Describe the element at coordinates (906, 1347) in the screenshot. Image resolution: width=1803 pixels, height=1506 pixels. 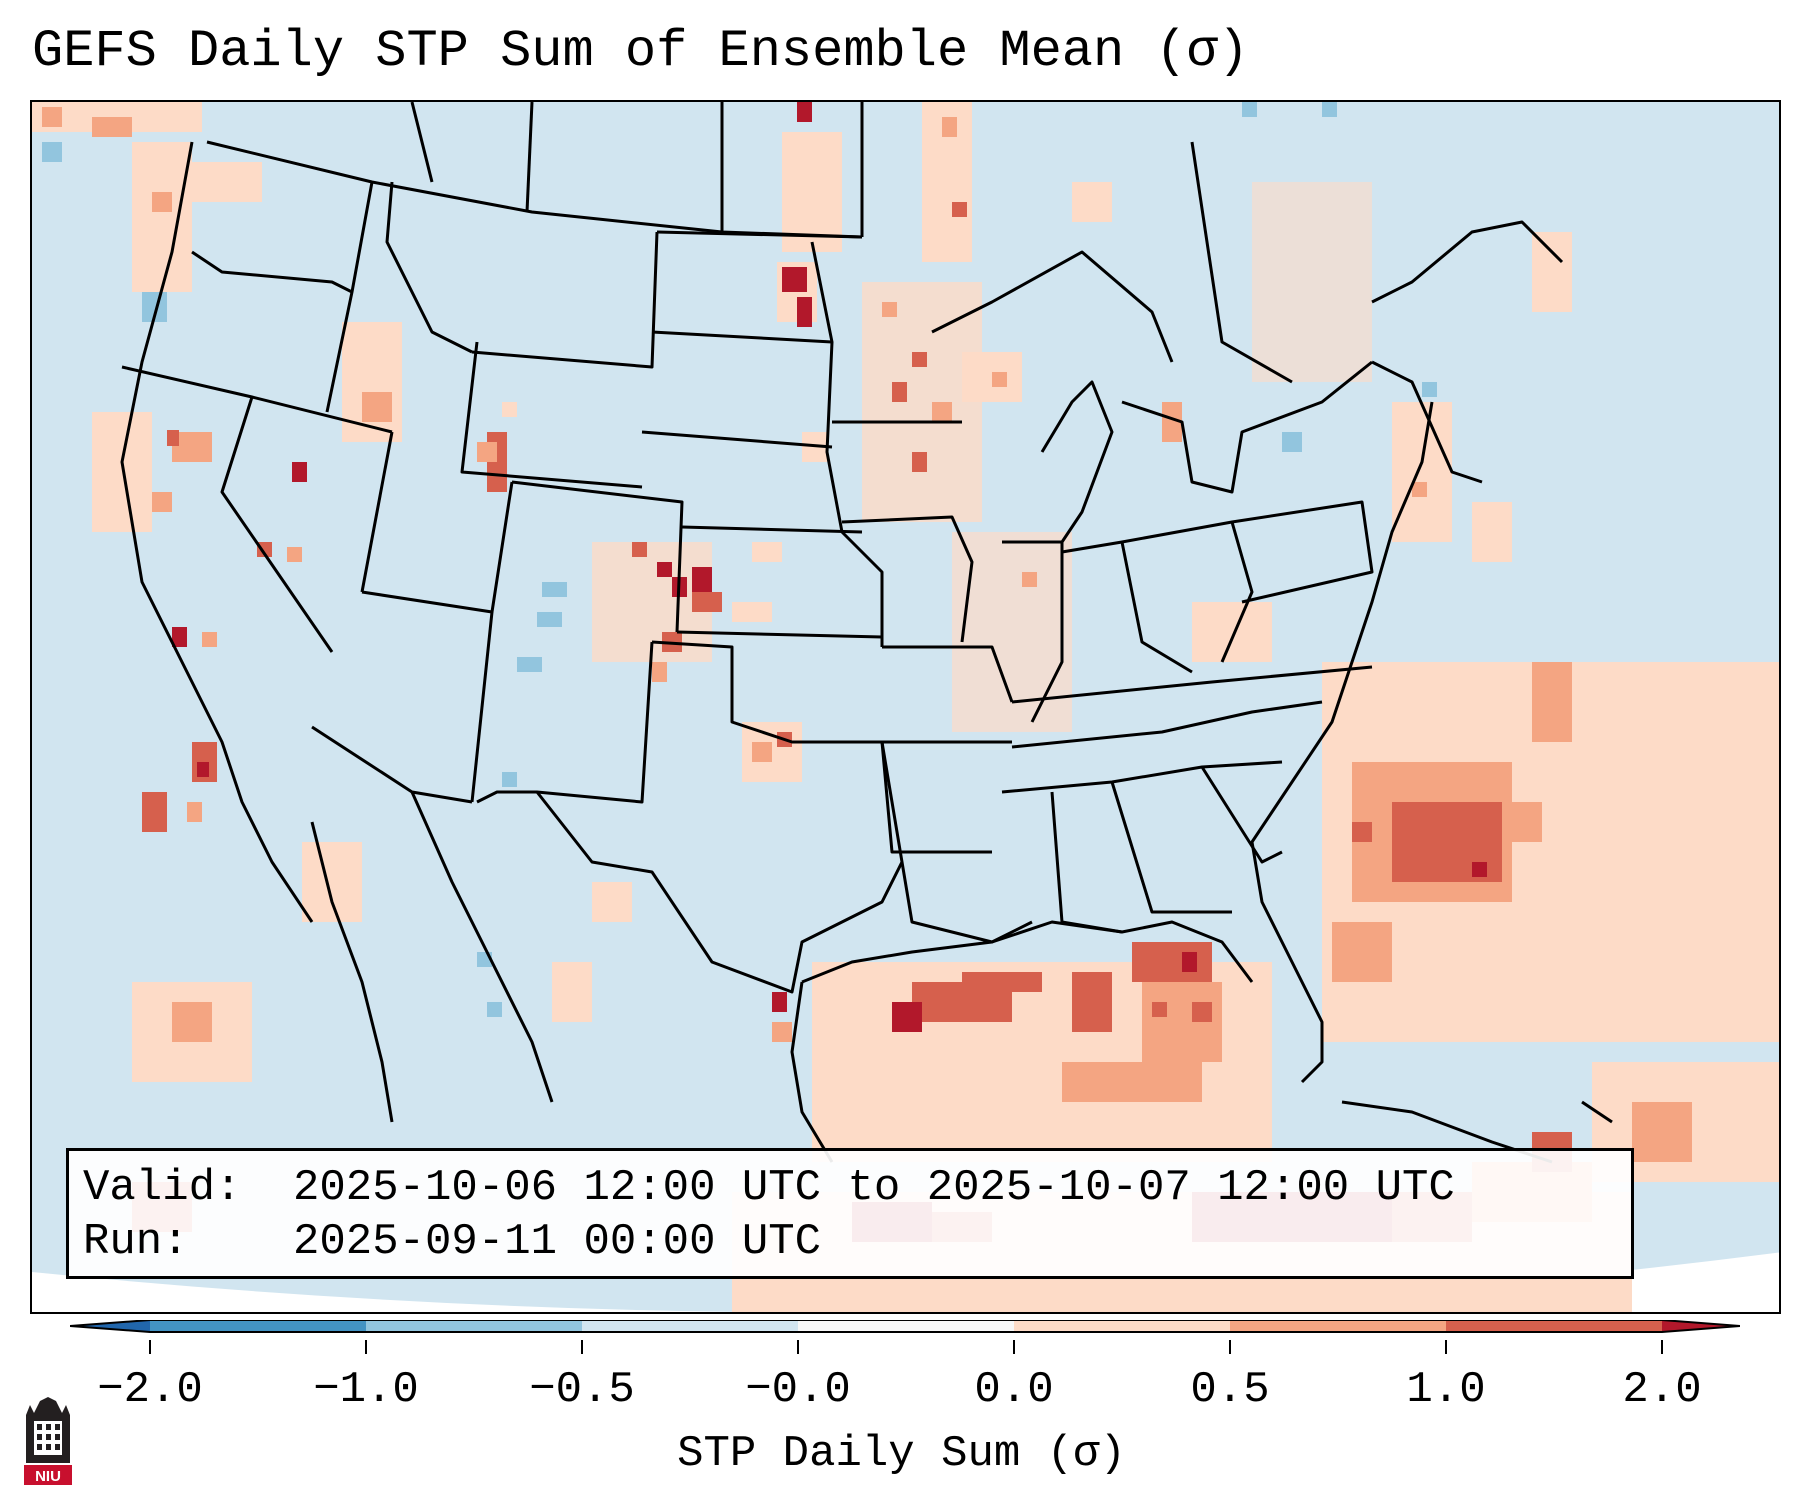
I see `colorbar-ticks` at that location.